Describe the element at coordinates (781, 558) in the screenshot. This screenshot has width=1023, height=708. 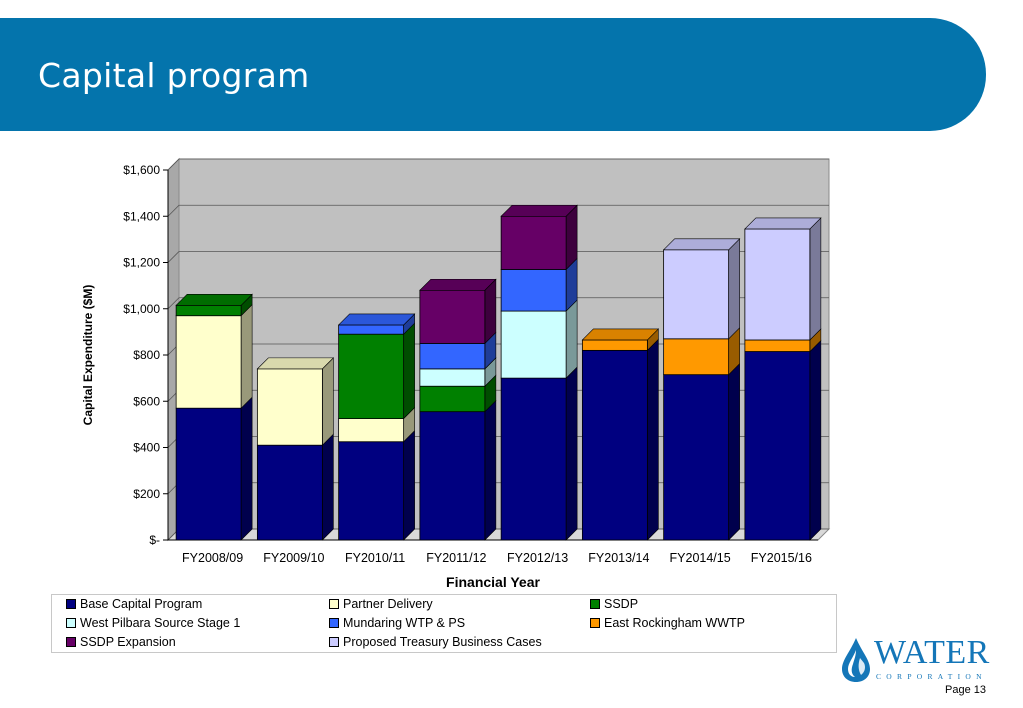
I see `x-tick-label: FY2015/16` at that location.